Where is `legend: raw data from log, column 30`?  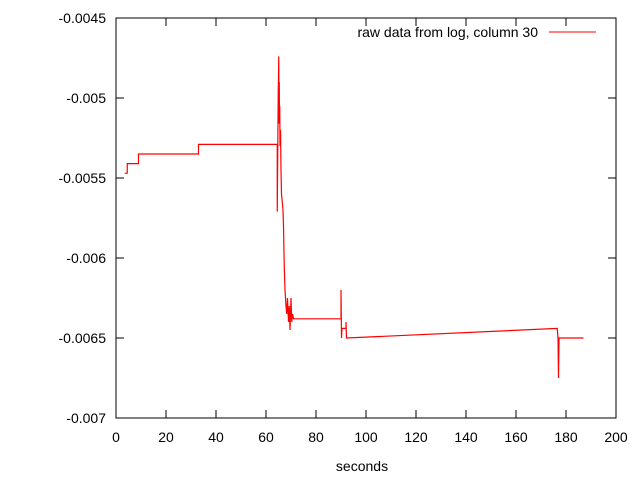
legend: raw data from log, column 30 is located at coordinates (476, 32).